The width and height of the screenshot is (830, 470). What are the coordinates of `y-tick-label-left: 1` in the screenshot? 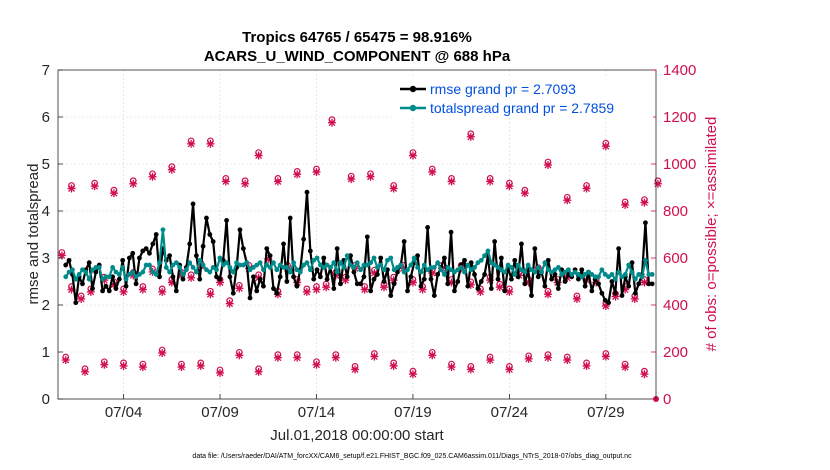 It's located at (46, 352).